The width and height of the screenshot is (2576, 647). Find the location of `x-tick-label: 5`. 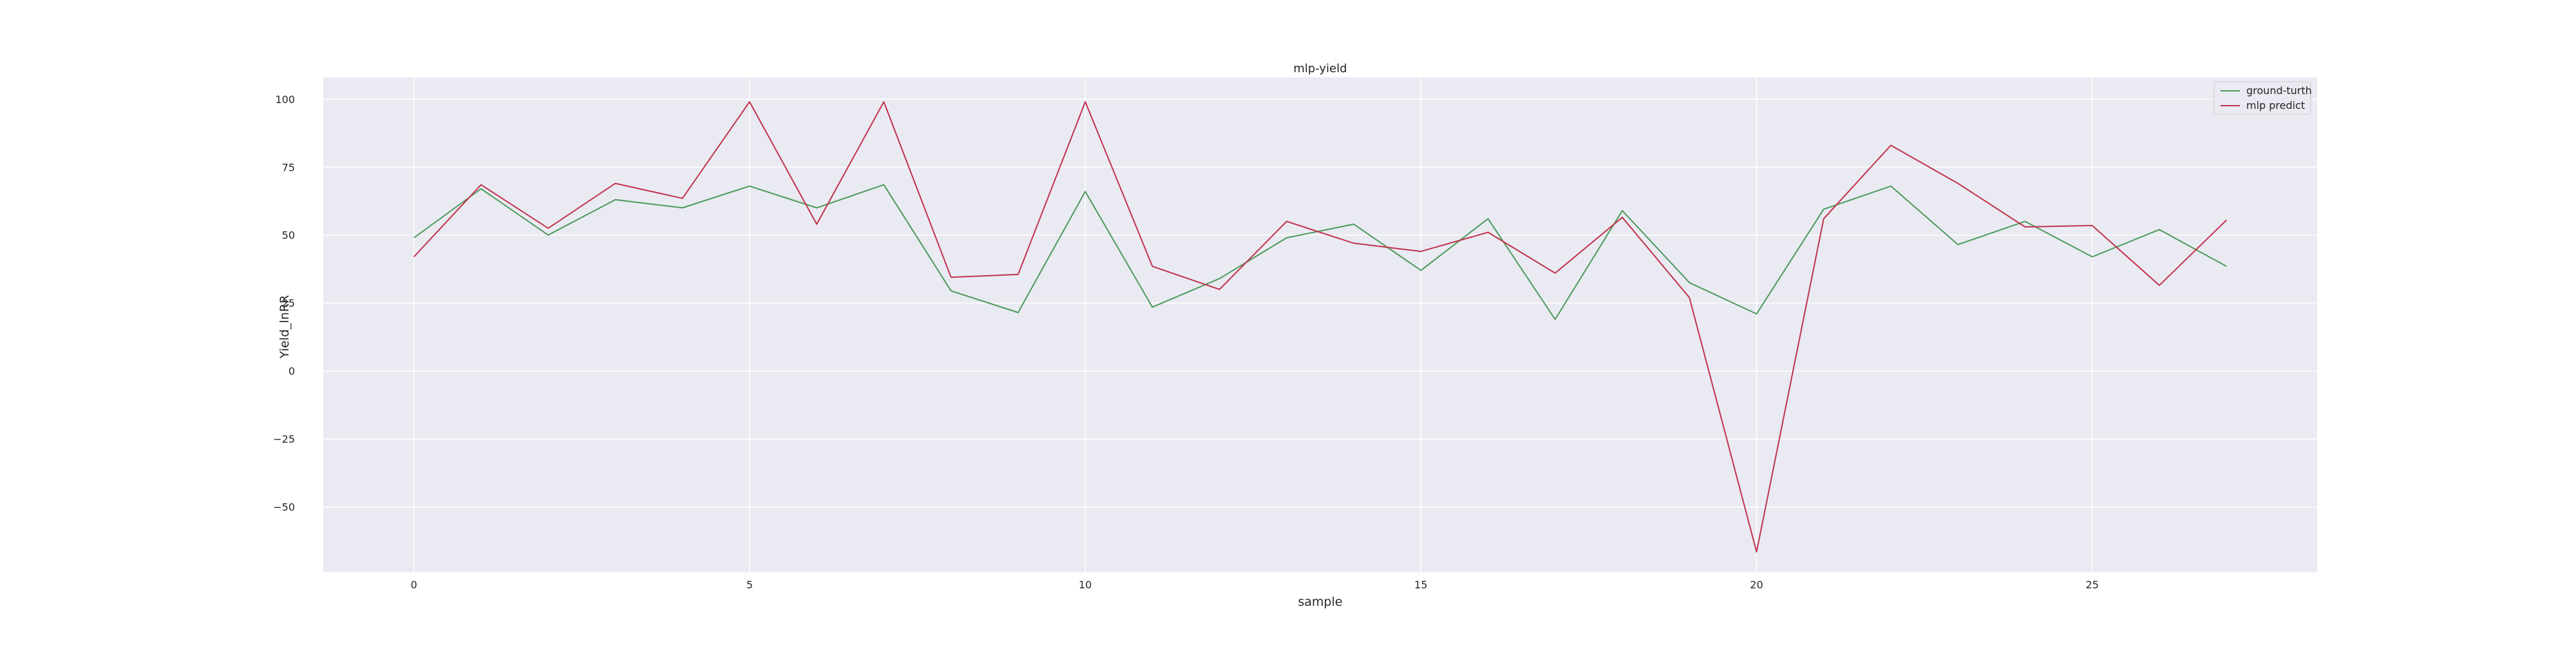

x-tick-label: 5 is located at coordinates (749, 585).